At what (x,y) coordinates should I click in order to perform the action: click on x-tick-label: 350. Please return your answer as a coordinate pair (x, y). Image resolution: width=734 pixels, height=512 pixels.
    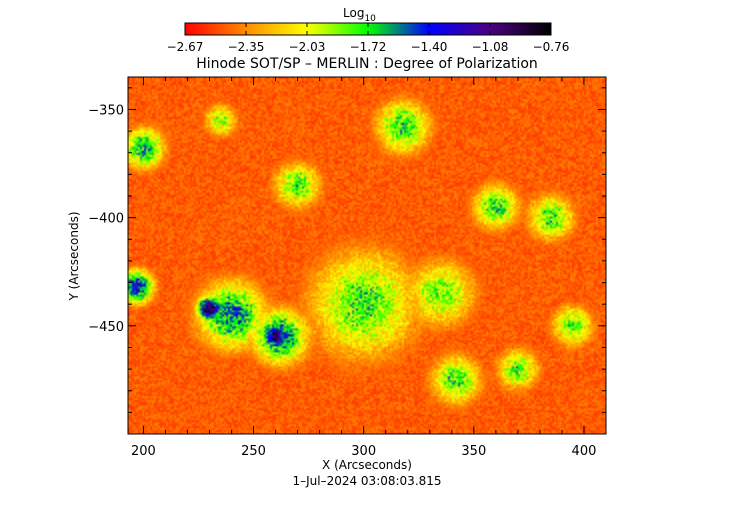
    Looking at the image, I should click on (473, 451).